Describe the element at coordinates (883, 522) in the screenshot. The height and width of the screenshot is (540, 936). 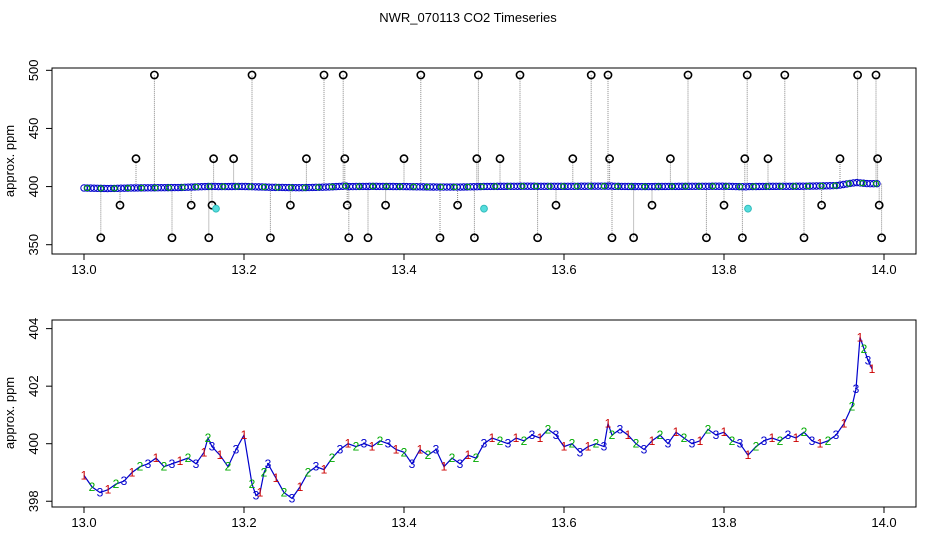
I see `bottom-xtick-label: 14.0` at that location.